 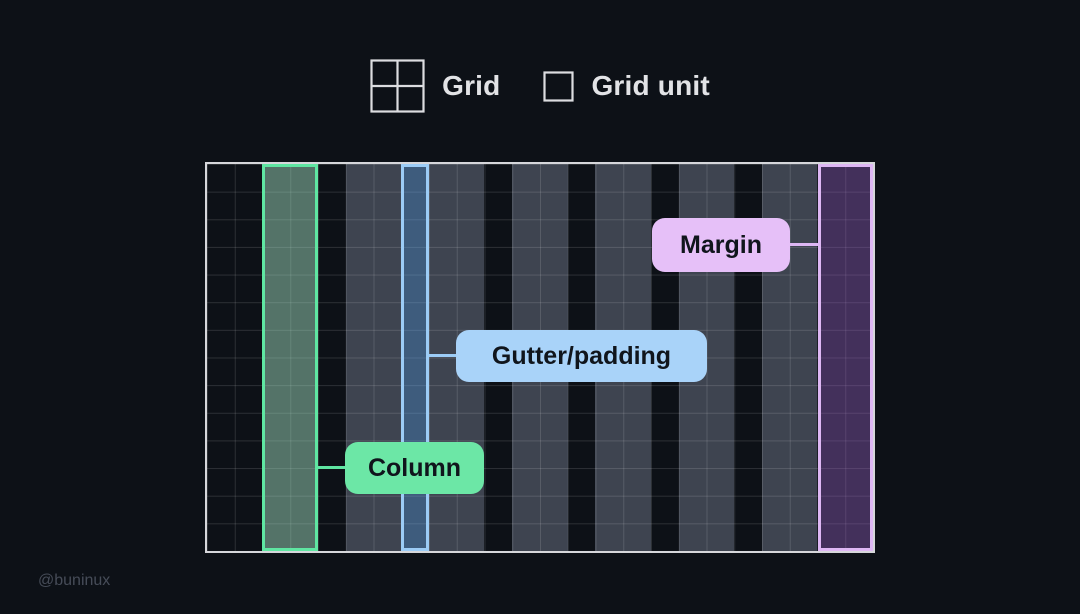 What do you see at coordinates (435, 86) in the screenshot?
I see `legend-item-grid: Grid` at bounding box center [435, 86].